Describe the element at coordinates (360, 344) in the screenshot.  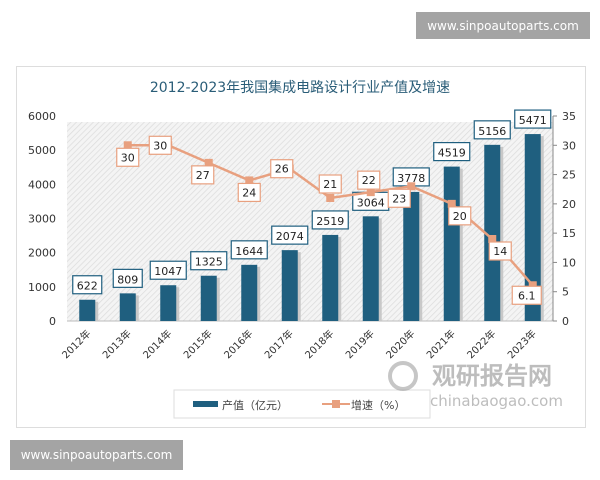
I see `x-tick-label: 2019年` at that location.